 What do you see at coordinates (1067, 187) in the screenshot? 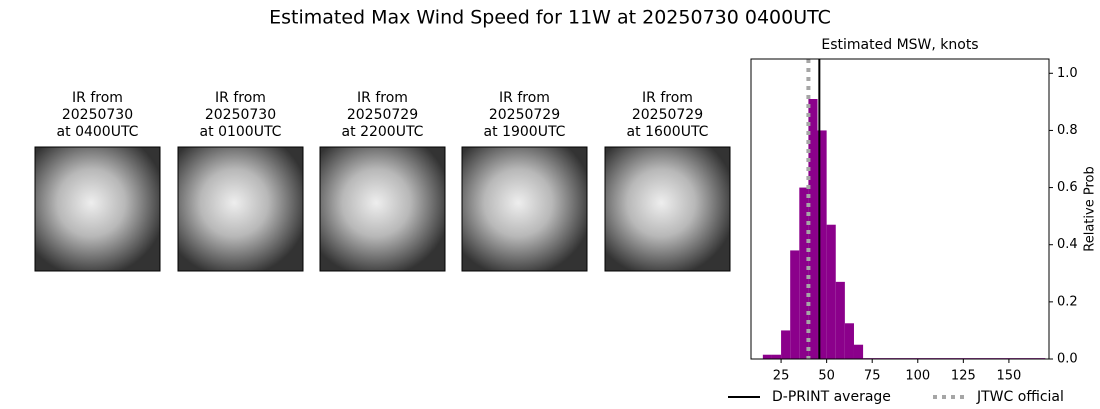
I see `y-tick-label: 0.6` at bounding box center [1067, 187].